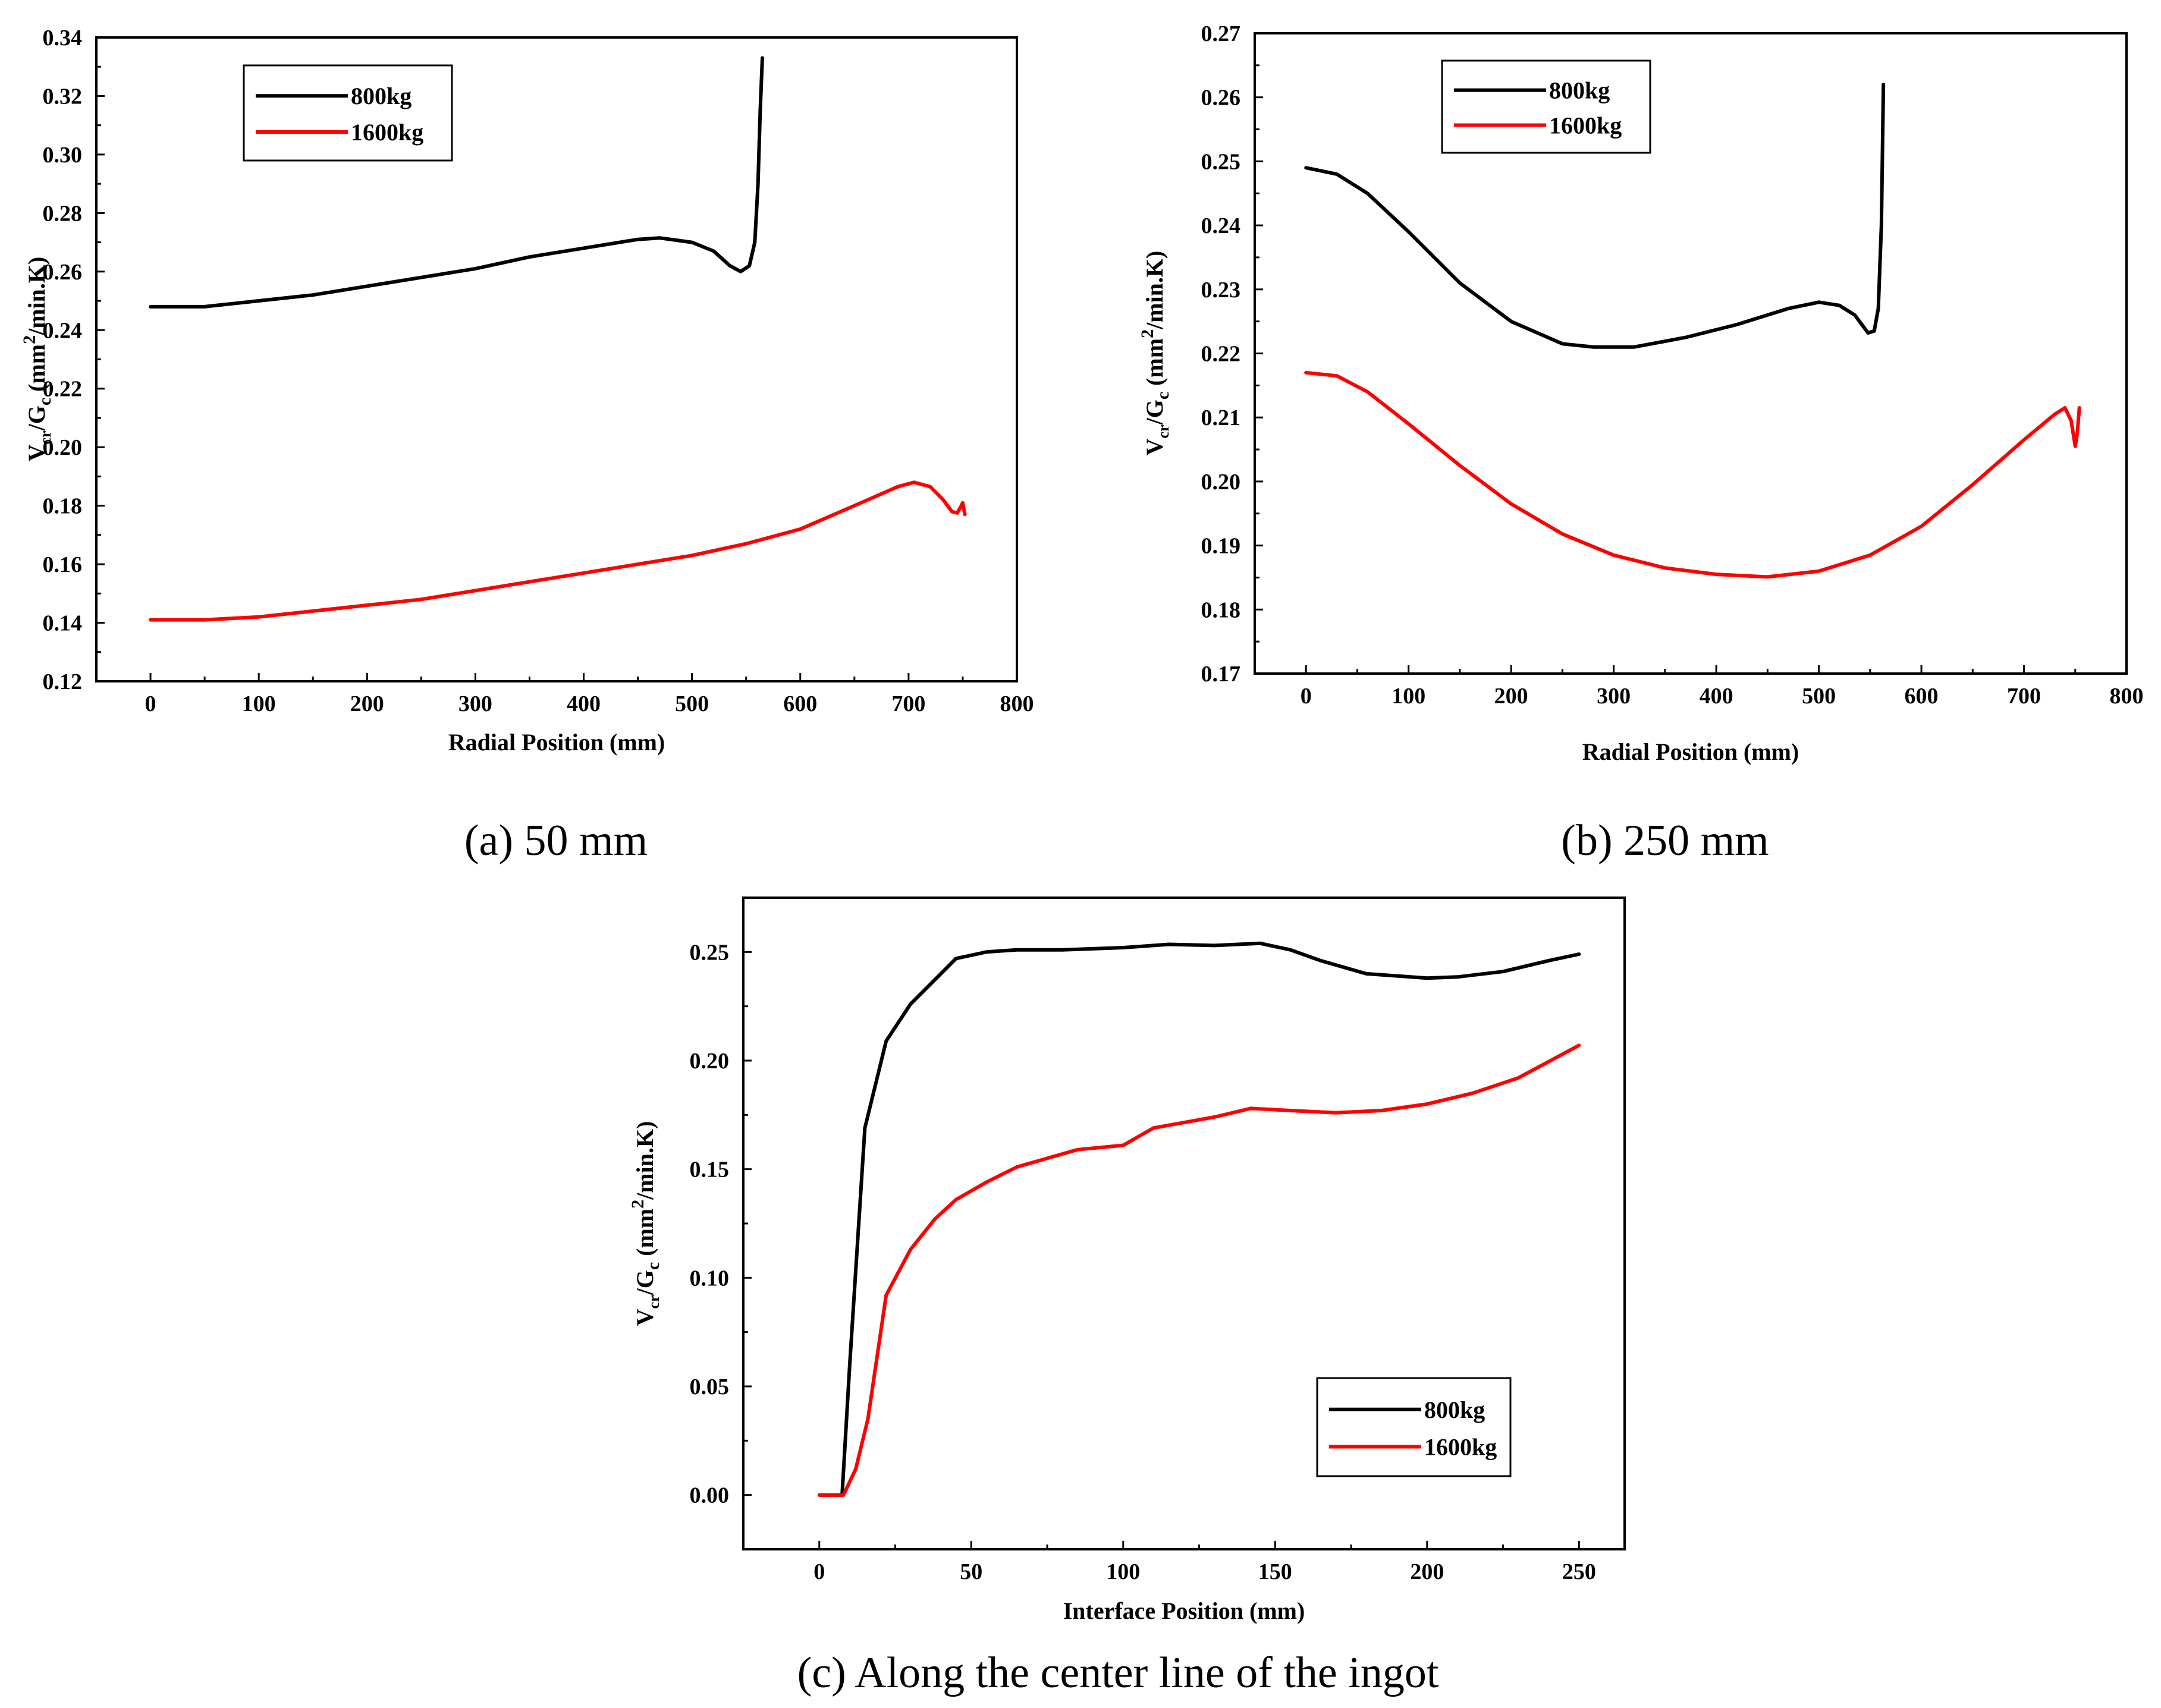  What do you see at coordinates (63, 155) in the screenshot?
I see `y-tick-label: 0.30` at bounding box center [63, 155].